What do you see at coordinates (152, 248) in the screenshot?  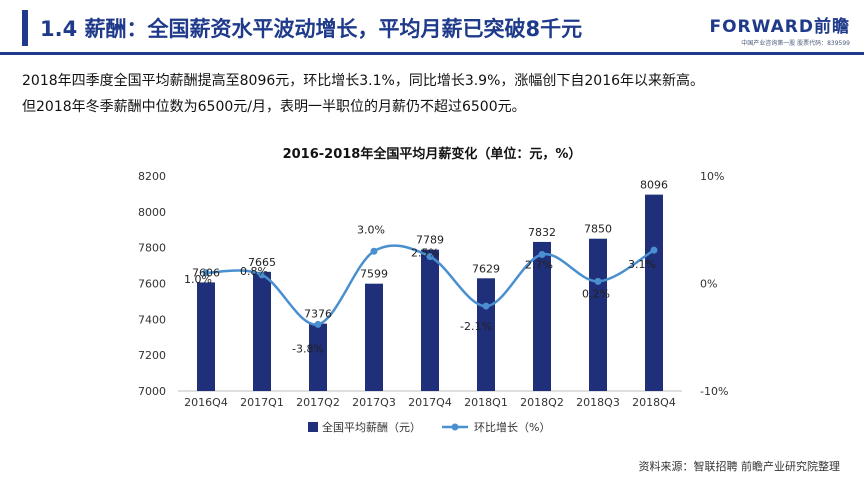 I see `y-left-tick-label: 7800` at bounding box center [152, 248].